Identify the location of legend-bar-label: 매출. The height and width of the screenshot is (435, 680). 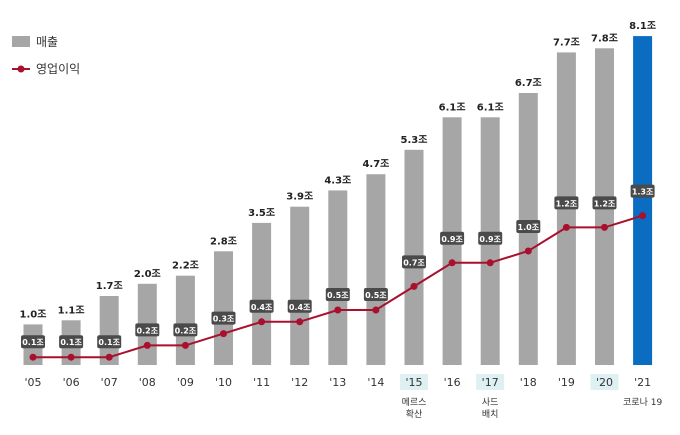
(47, 42).